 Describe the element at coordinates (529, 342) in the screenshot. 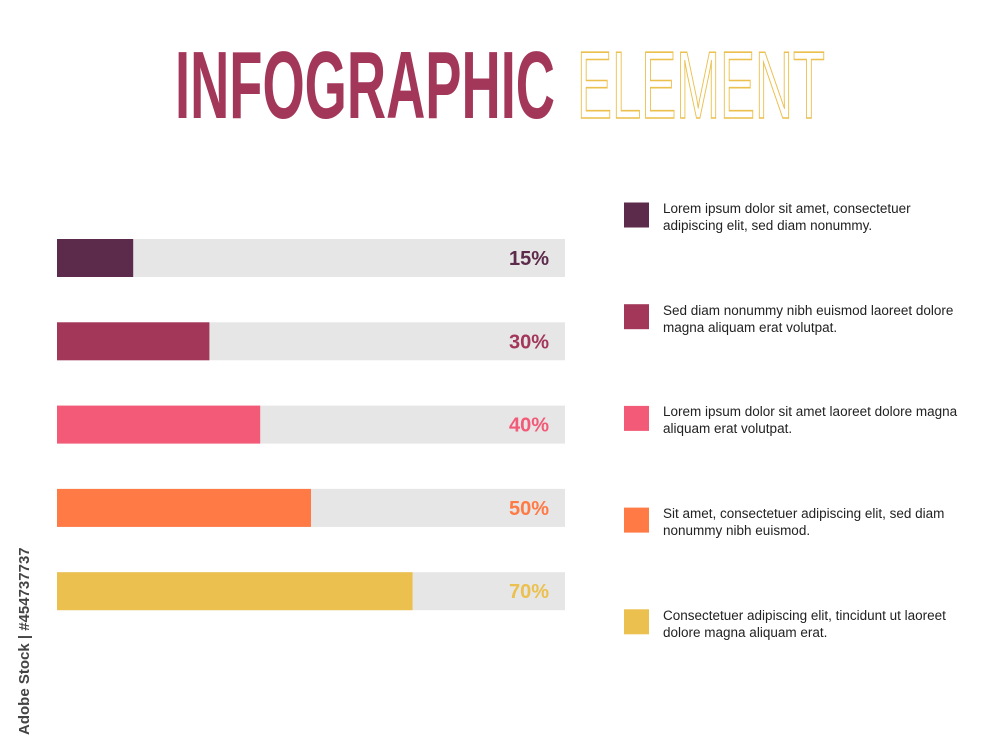

I see `value-label: 30%` at that location.